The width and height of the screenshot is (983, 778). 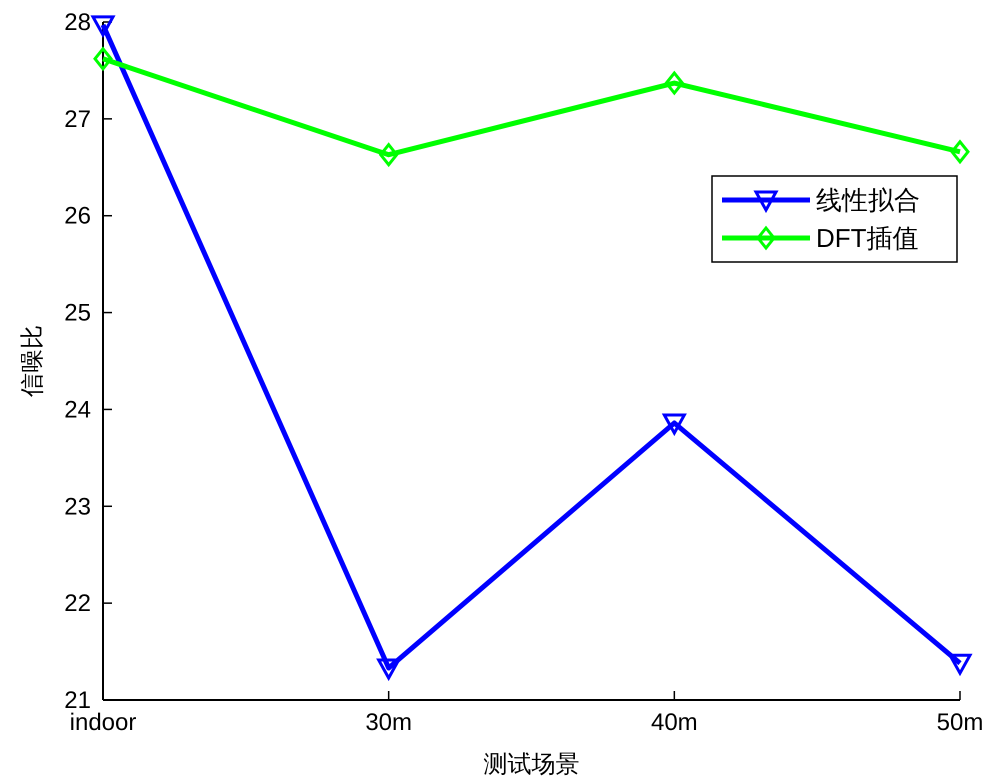 What do you see at coordinates (867, 238) in the screenshot?
I see `legend-label: DFT插值` at bounding box center [867, 238].